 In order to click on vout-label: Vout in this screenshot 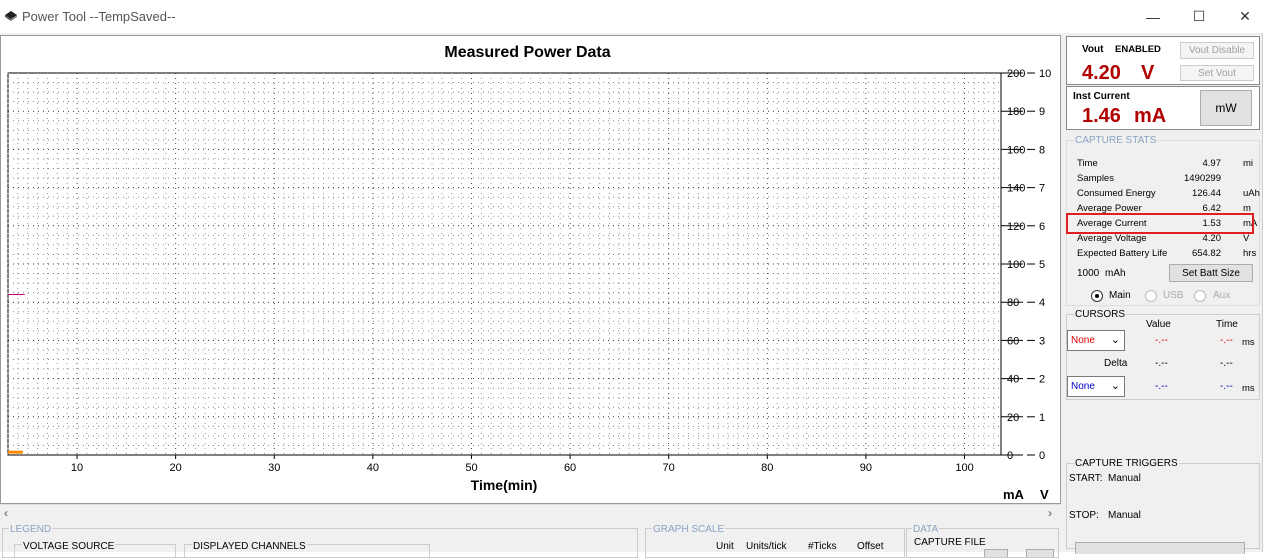, I will do `click(1093, 49)`.